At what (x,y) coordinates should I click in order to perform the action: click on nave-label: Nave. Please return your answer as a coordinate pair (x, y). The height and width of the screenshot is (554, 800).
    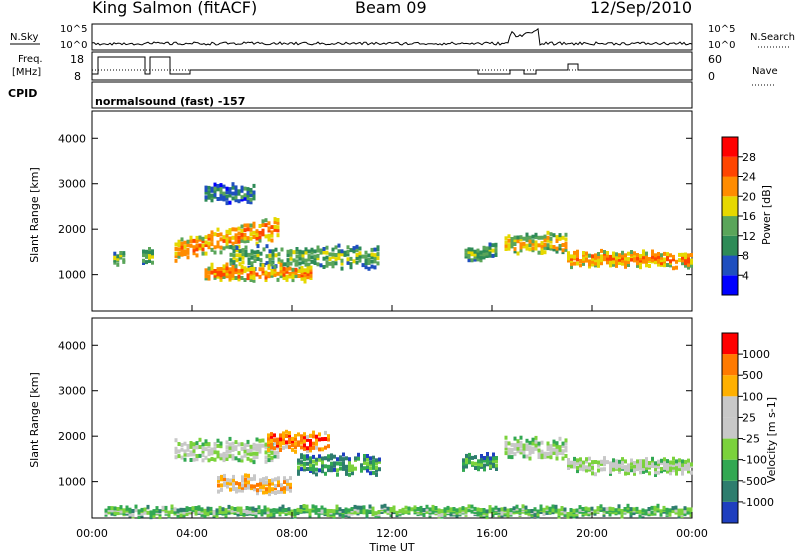
    Looking at the image, I should click on (765, 71).